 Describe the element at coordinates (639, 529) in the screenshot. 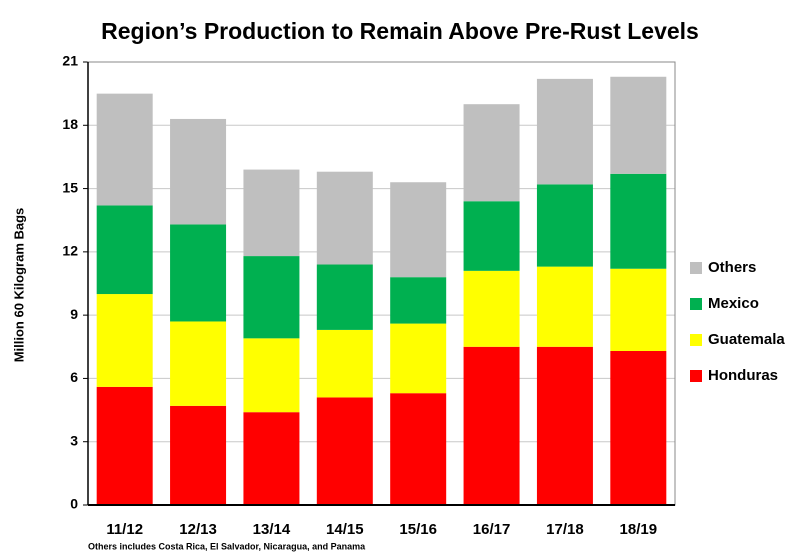

I see `x-tick-label: 18/19` at that location.